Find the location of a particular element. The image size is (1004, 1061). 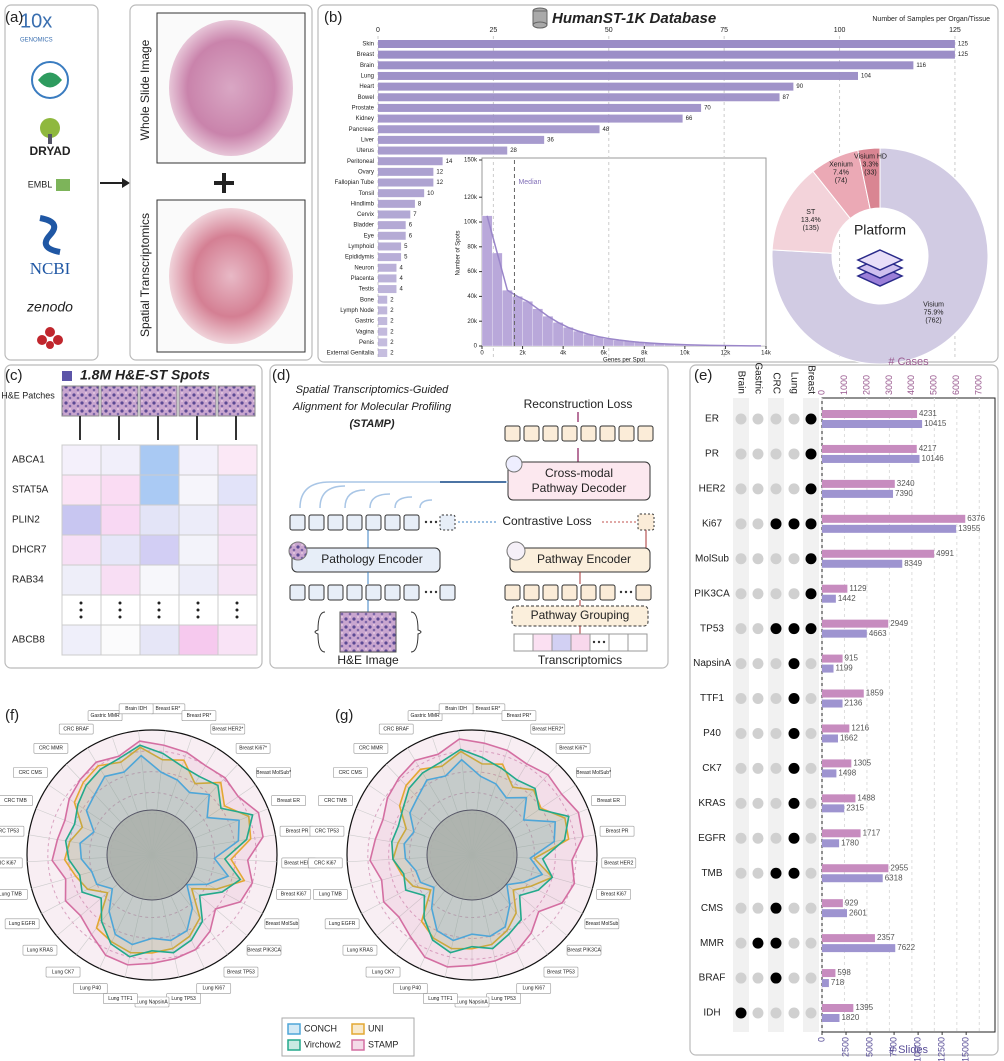

x-tick-label: 12k is located at coordinates (726, 354).